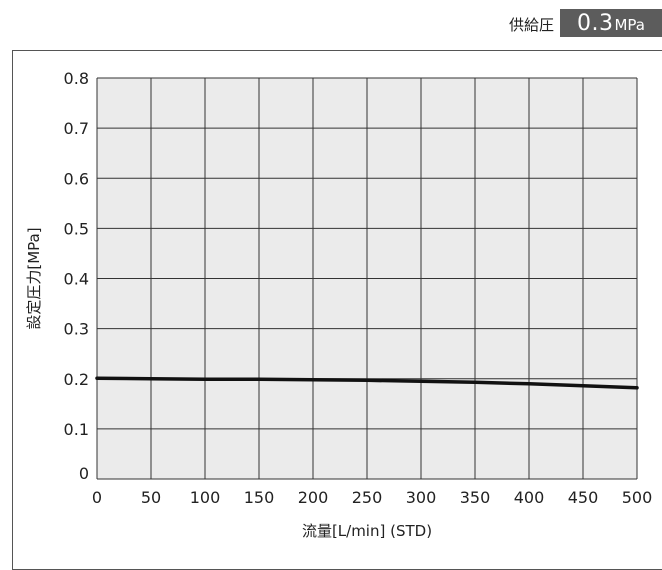 This screenshot has height=570, width=662. What do you see at coordinates (583, 497) in the screenshot?
I see `x-tick-label: 450` at bounding box center [583, 497].